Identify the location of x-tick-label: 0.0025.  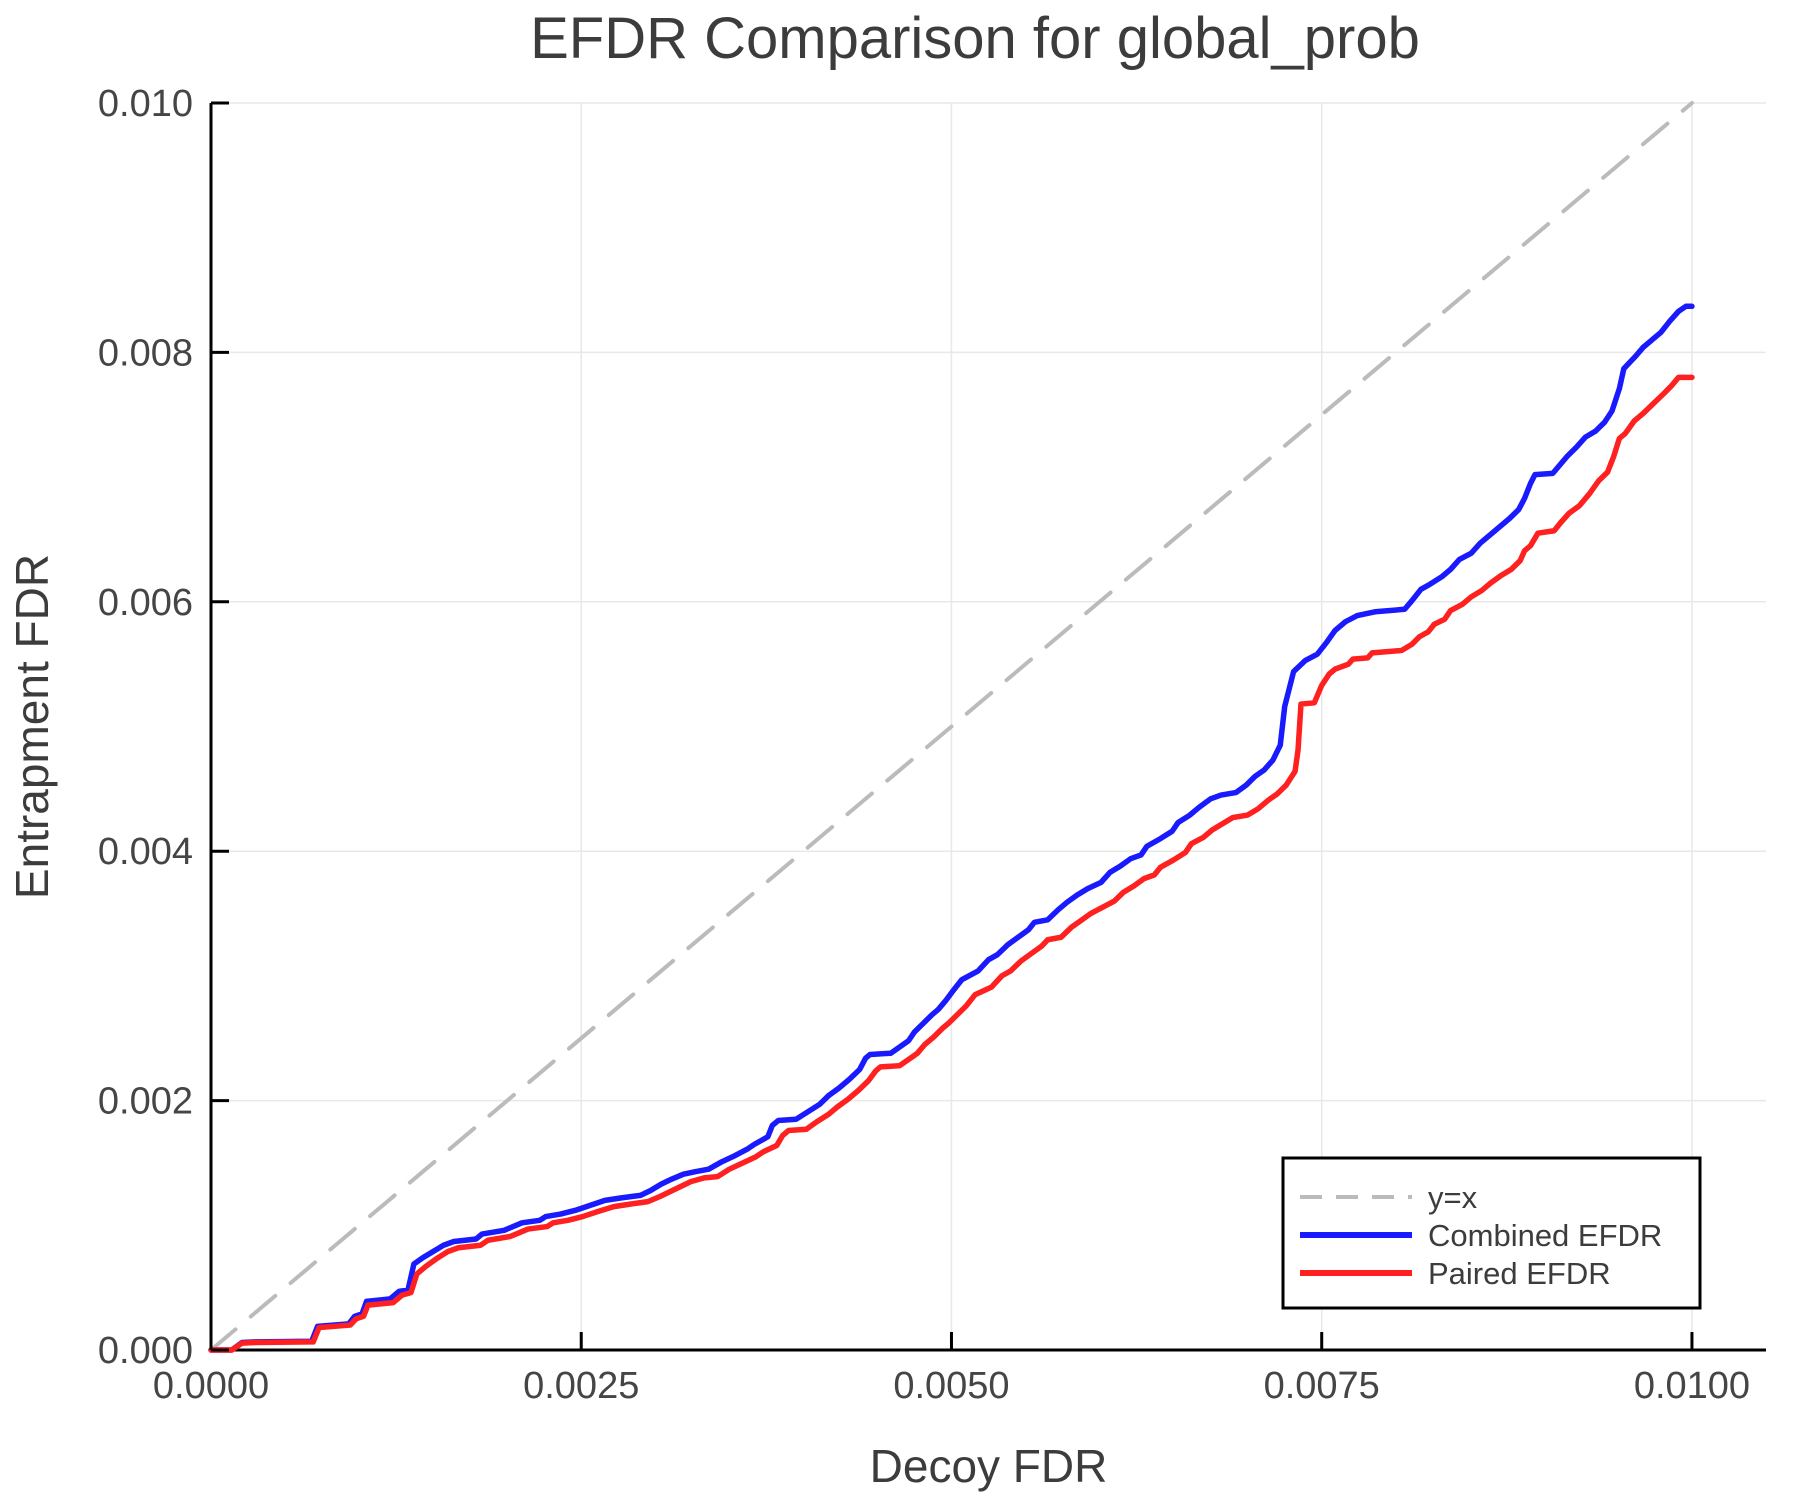
(581, 1386).